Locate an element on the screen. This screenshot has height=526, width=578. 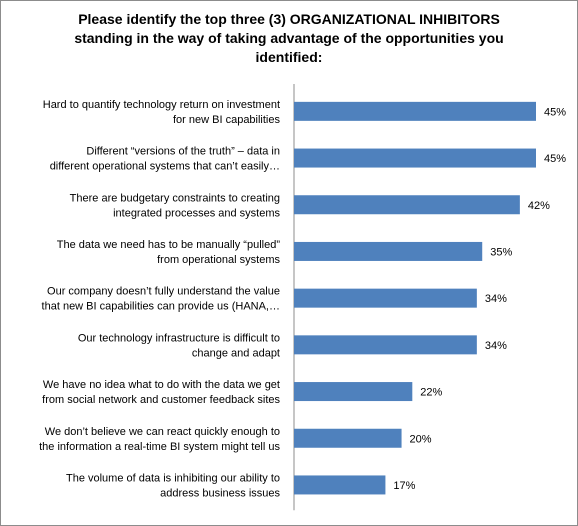
data-label: 22% is located at coordinates (431, 393).